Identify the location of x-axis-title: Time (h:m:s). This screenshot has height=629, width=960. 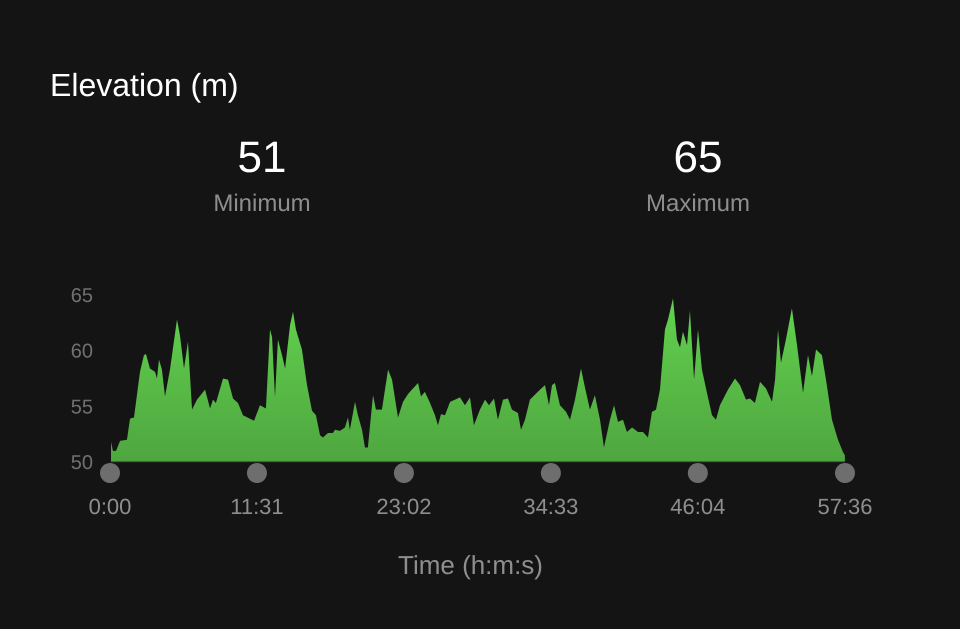
(470, 565).